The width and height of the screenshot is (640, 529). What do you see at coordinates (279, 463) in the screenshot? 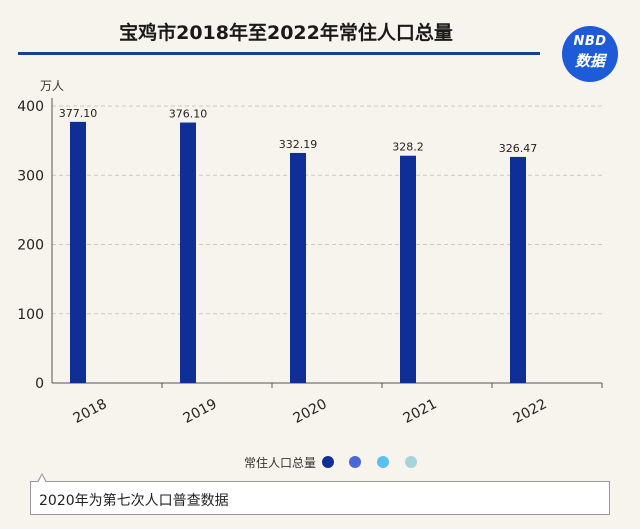
I see `legend-label: 常住人口总量` at bounding box center [279, 463].